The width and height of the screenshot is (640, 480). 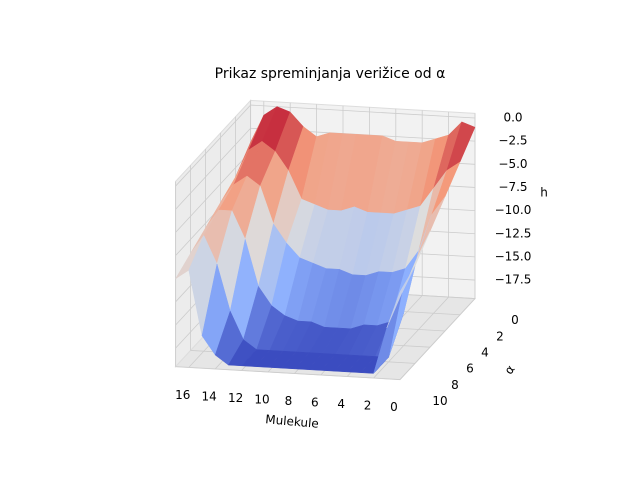 What do you see at coordinates (401, 297) in the screenshot?
I see `surface-patch` at bounding box center [401, 297].